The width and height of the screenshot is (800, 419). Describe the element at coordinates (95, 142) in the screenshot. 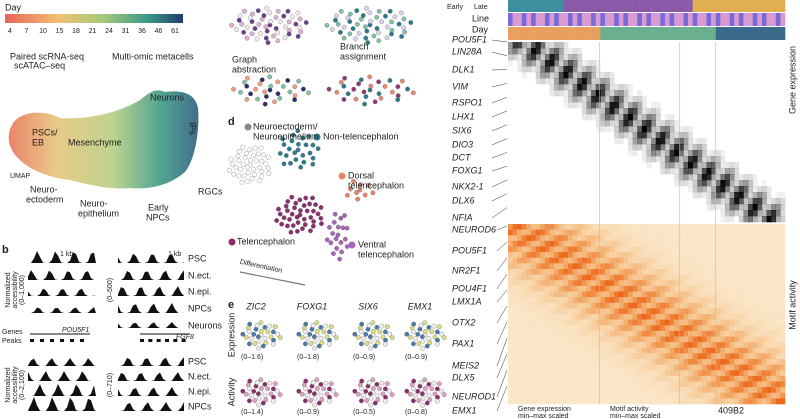

I see `label: Mesenchyme` at that location.